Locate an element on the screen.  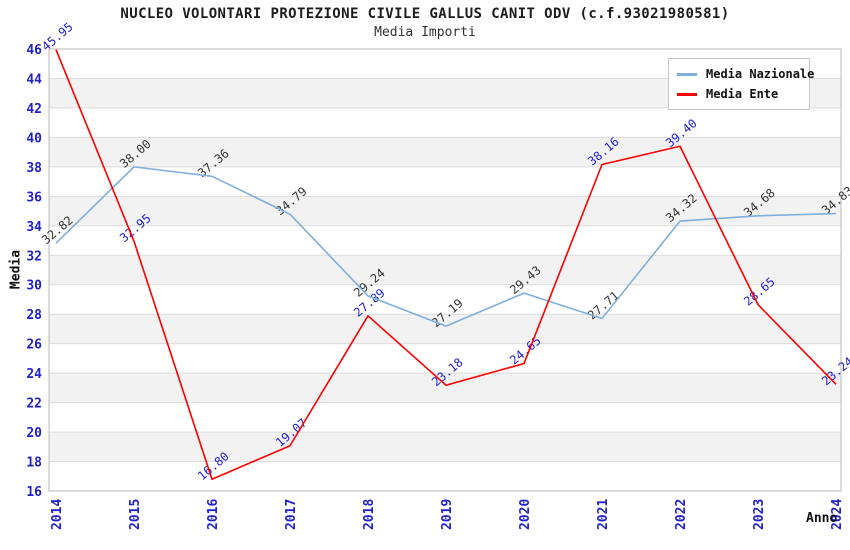
x-tick-label: 2021 is located at coordinates (603, 514).